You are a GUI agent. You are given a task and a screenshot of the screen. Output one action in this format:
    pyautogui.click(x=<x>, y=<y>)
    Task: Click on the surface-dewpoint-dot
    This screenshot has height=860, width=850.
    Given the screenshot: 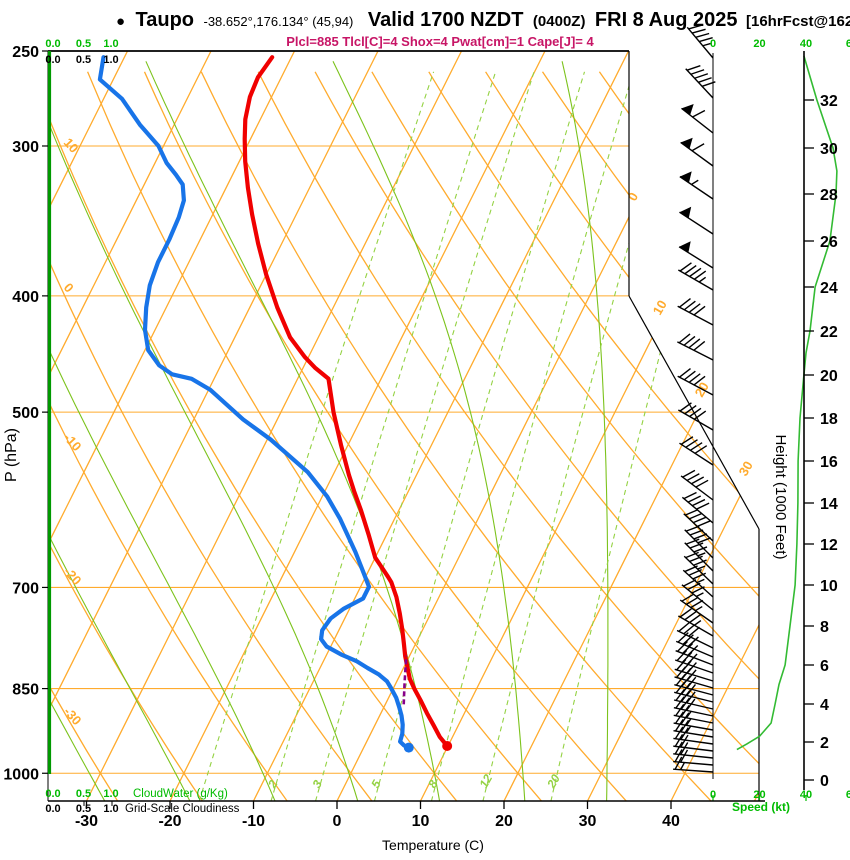 What is the action you would take?
    pyautogui.click(x=408, y=747)
    